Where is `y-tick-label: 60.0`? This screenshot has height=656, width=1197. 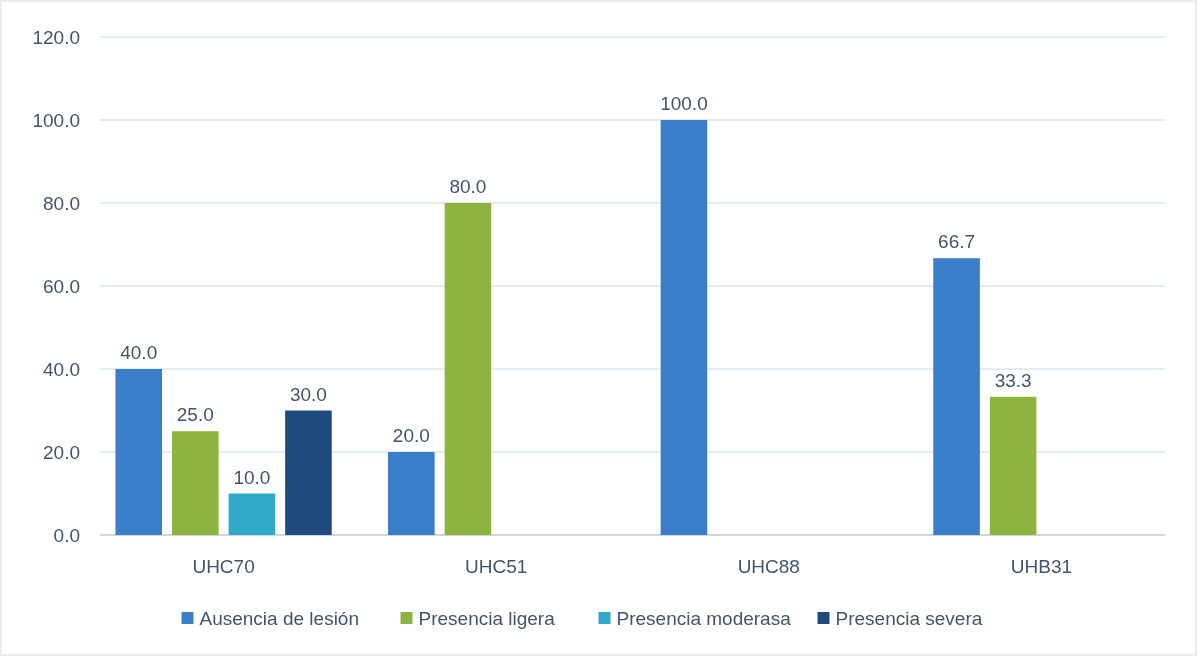
y-tick-label: 60.0 is located at coordinates (61, 286).